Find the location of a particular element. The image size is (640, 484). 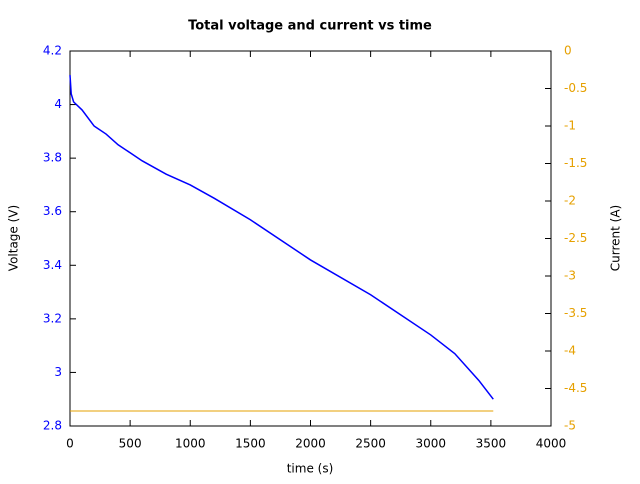

x-tick-label: 3000 is located at coordinates (430, 444).